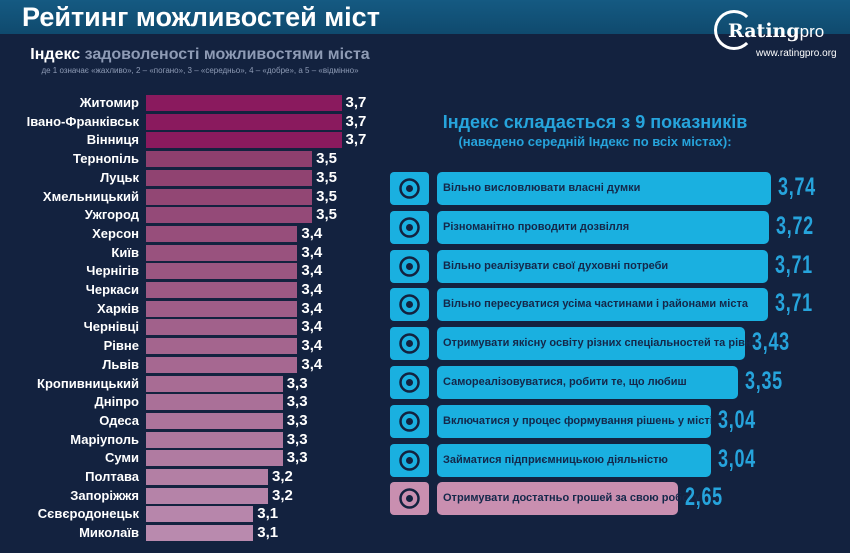  What do you see at coordinates (109, 102) in the screenshot?
I see `city-label: Житомир` at bounding box center [109, 102].